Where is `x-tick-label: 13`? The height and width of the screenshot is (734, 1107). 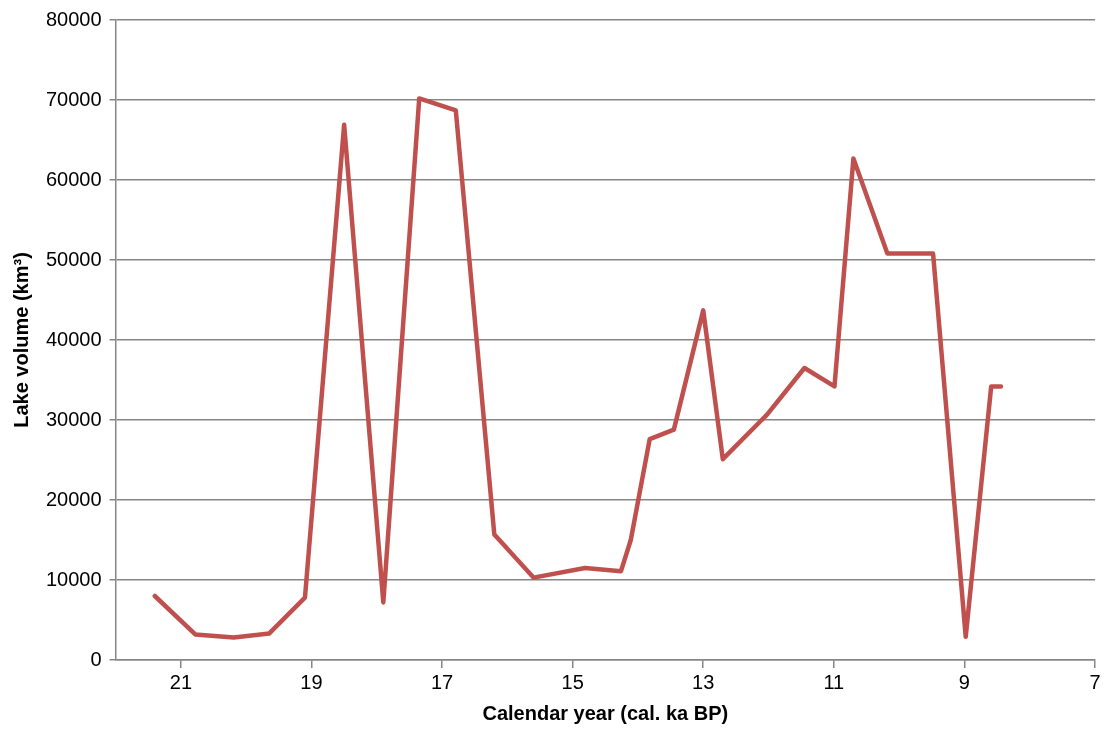 x-tick-label: 13 is located at coordinates (703, 681).